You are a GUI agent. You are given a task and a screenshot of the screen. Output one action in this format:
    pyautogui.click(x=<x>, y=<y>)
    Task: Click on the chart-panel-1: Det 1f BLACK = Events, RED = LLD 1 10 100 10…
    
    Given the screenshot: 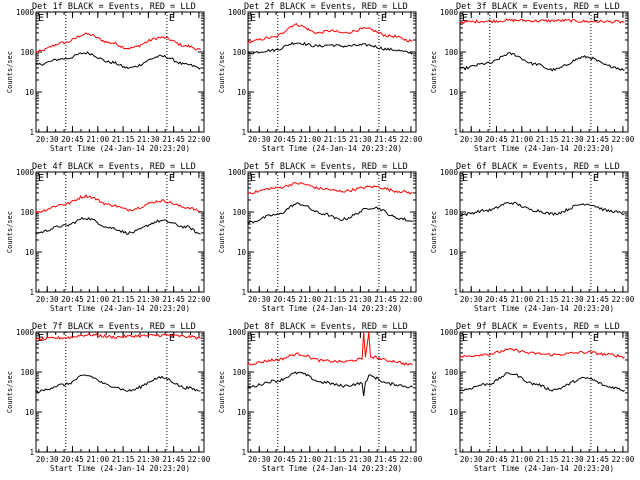 What is the action you would take?
    pyautogui.click(x=108, y=77)
    